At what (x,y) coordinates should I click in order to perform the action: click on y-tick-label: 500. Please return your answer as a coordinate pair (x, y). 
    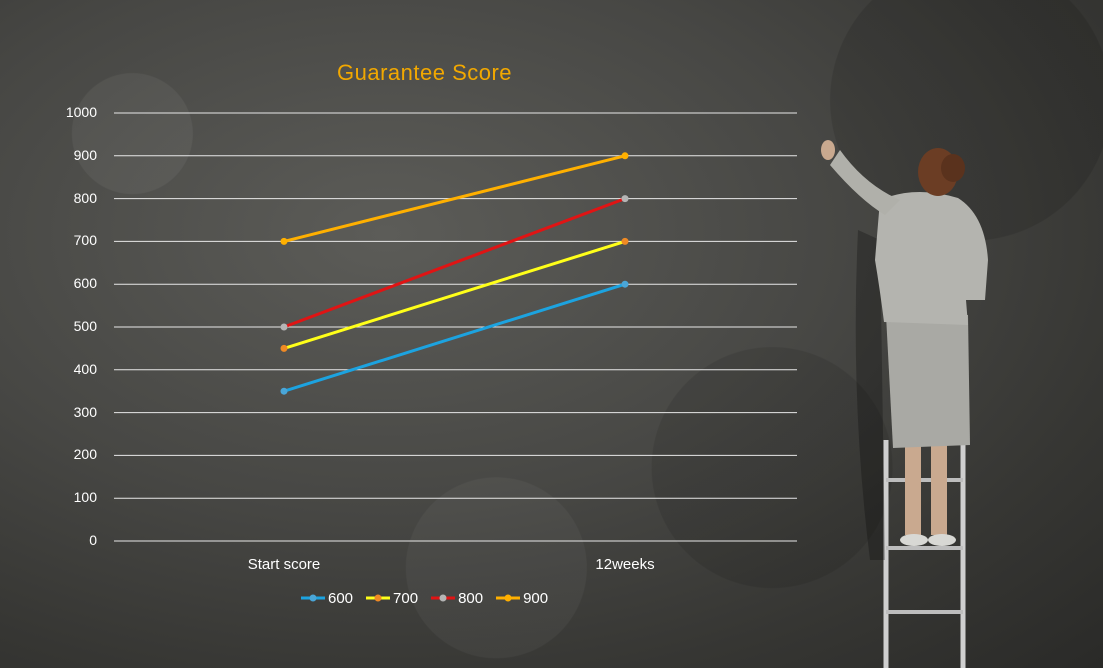
    Looking at the image, I should click on (85, 326).